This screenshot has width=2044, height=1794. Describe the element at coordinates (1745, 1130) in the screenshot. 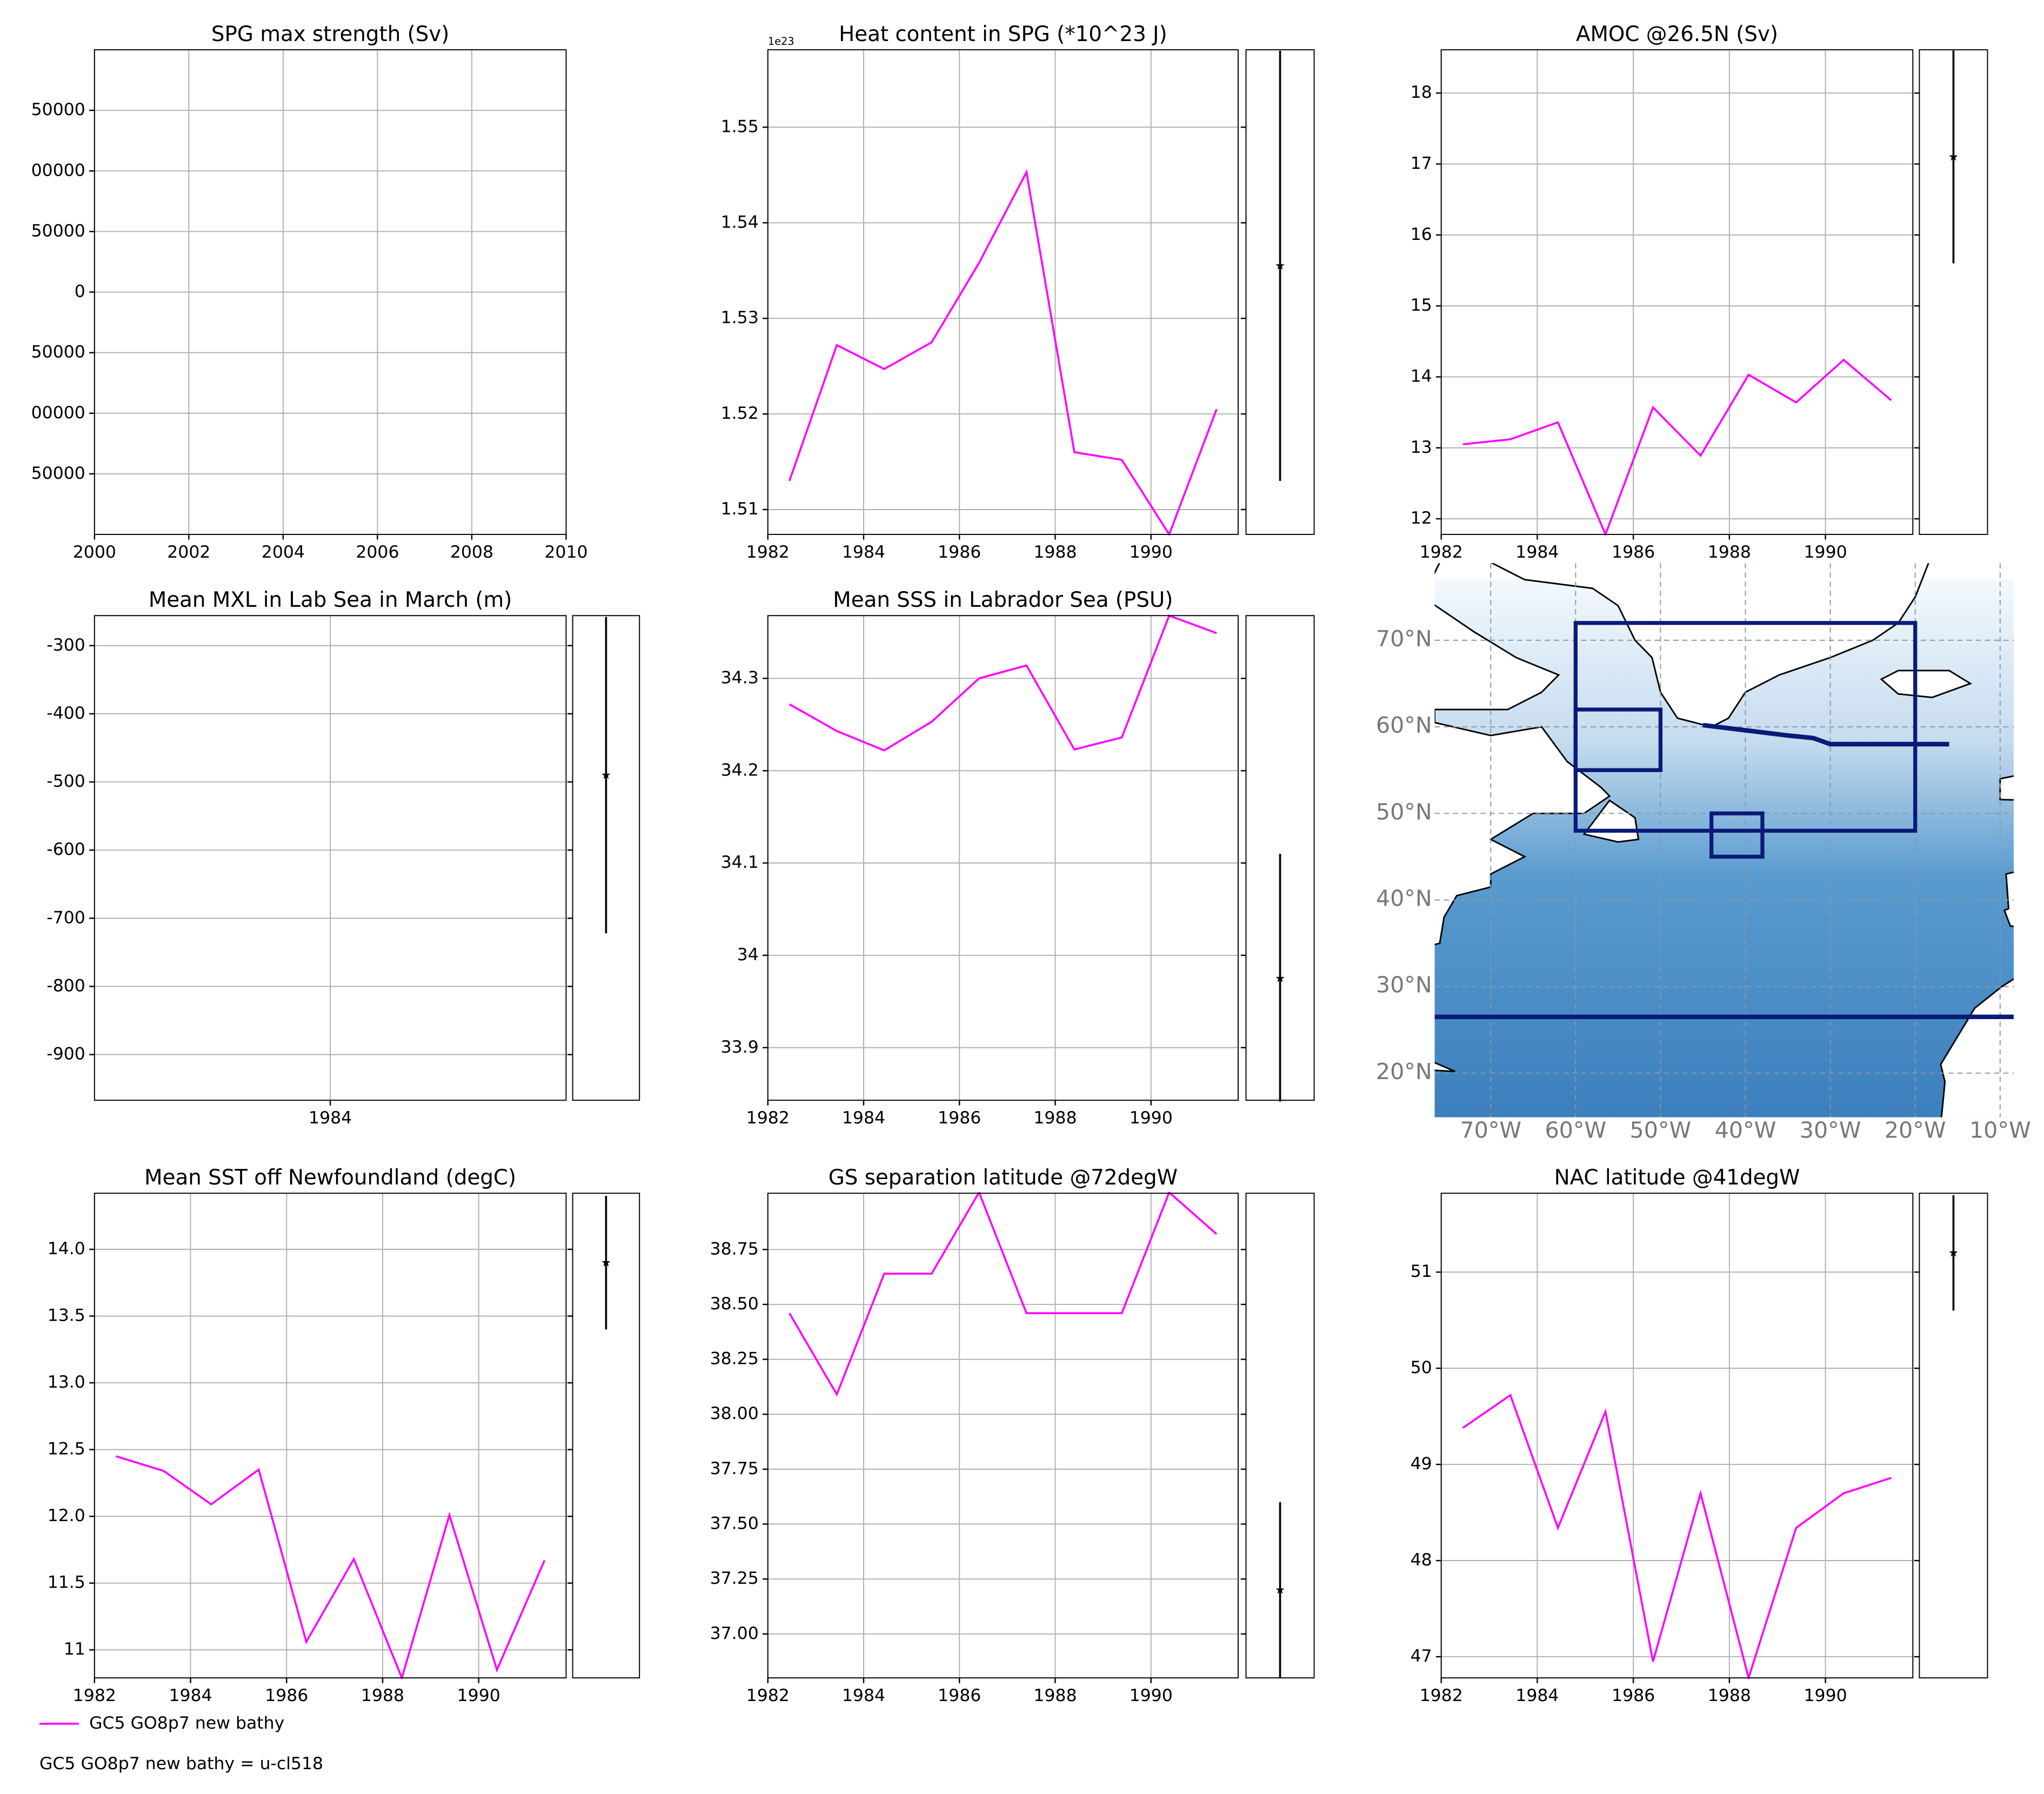

I see `x-tick-label: 40°W` at that location.